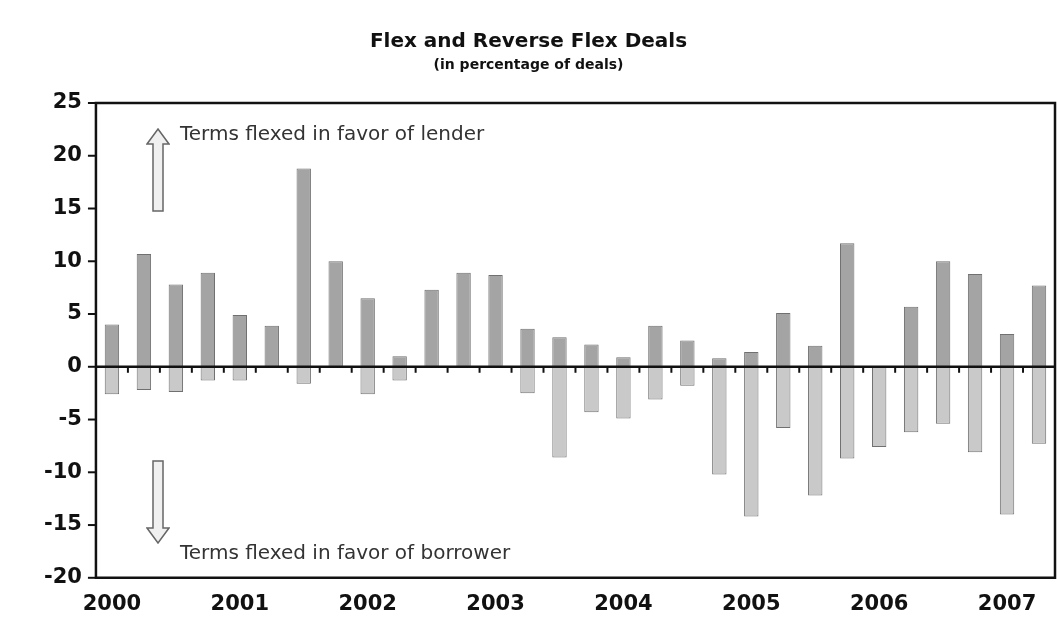 The width and height of the screenshot is (1057, 623). What do you see at coordinates (74, 365) in the screenshot?
I see `y-tick-label: 0` at bounding box center [74, 365].